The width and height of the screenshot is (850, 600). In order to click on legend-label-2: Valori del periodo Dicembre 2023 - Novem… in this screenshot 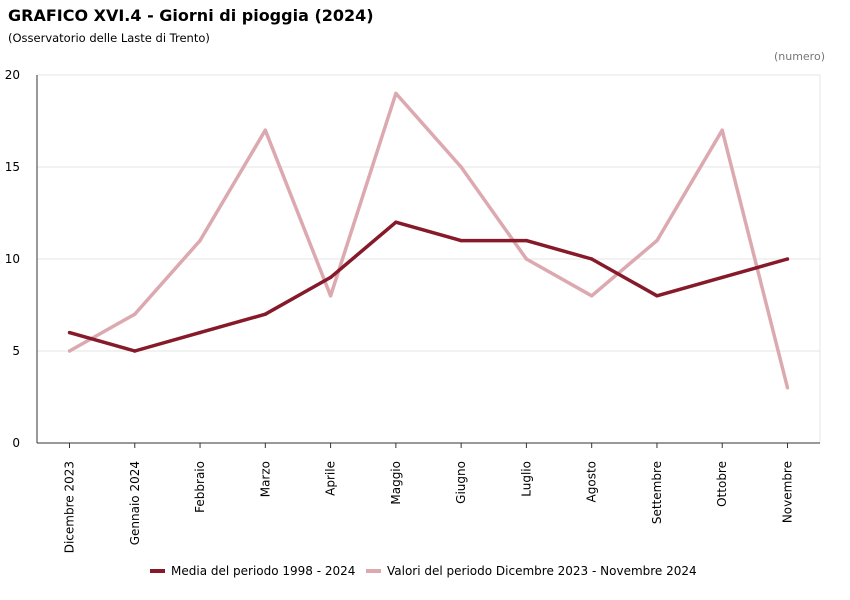, I will do `click(542, 571)`.